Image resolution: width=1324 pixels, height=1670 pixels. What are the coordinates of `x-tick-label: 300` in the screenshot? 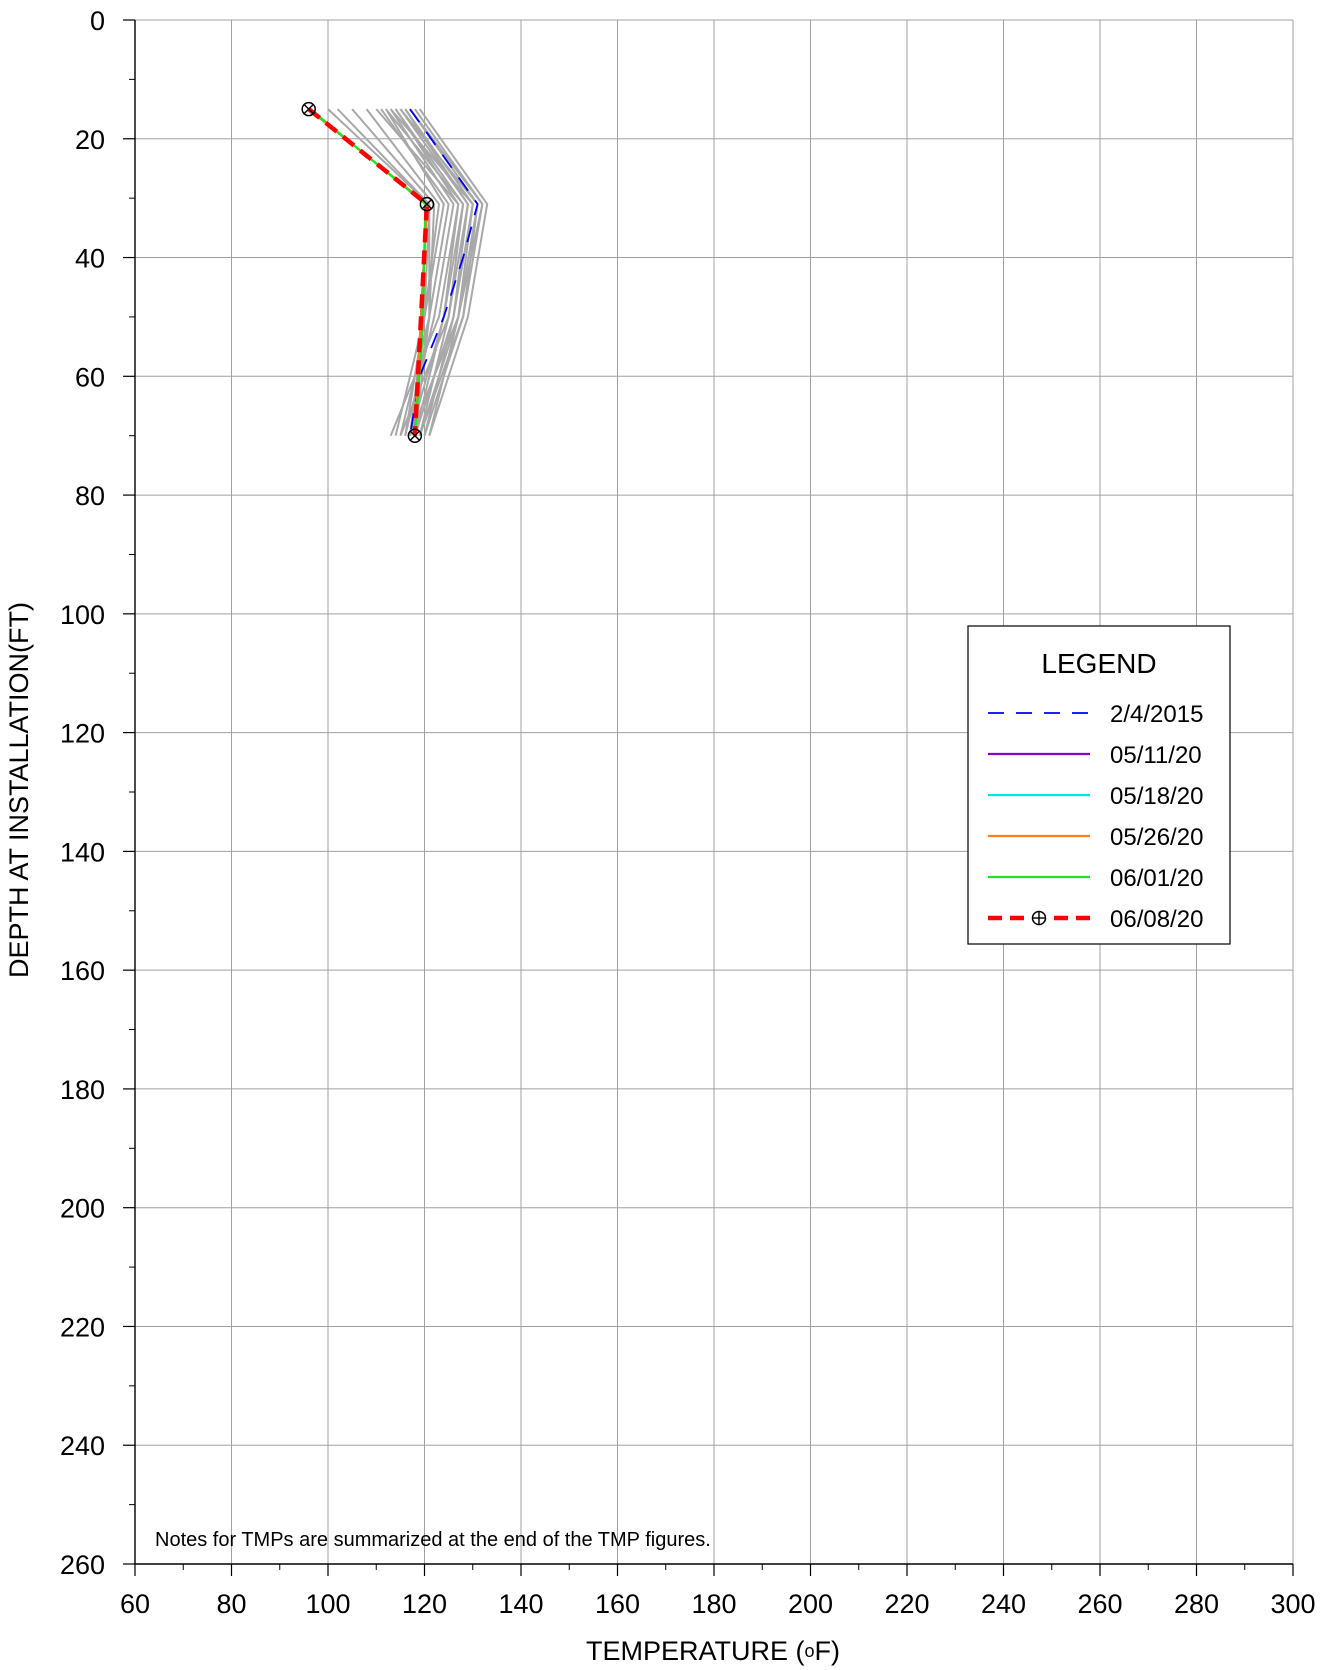 It's located at (1292, 1604).